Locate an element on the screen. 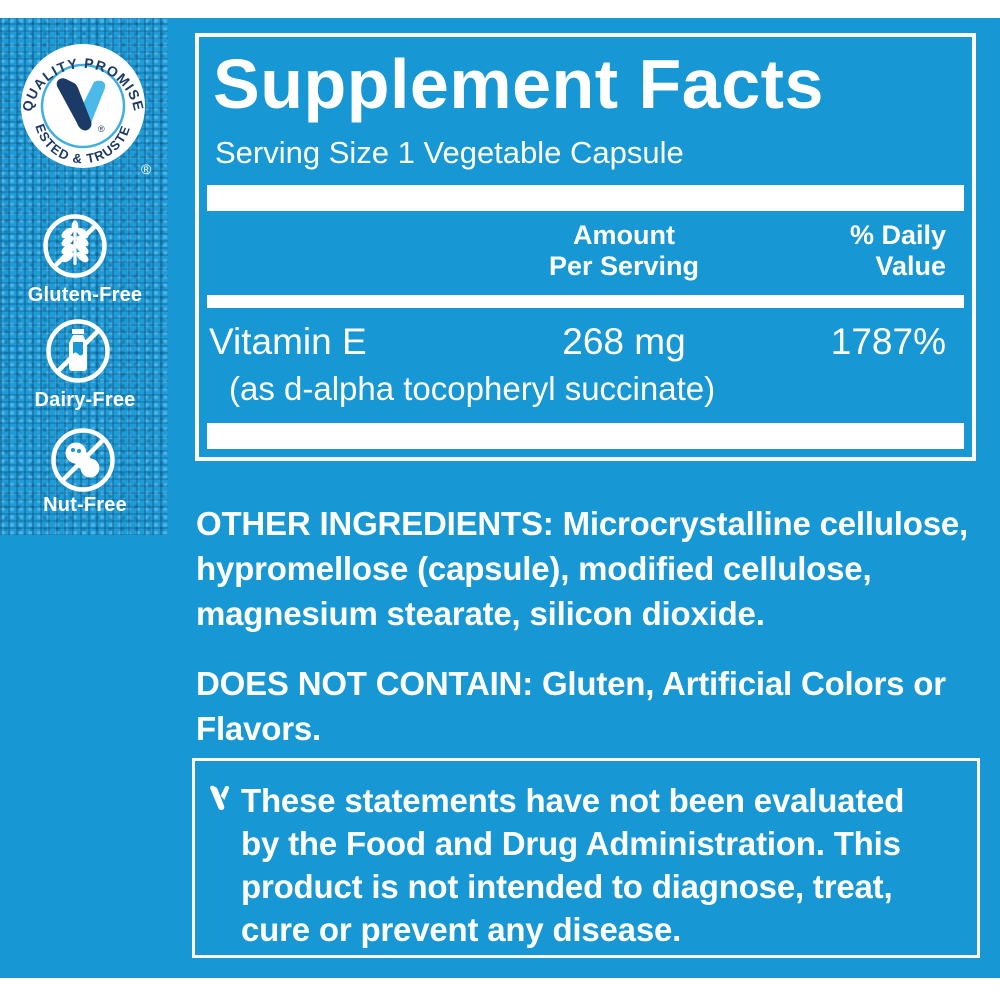 The width and height of the screenshot is (1000, 1000). nutrient-name: Vitamin E is located at coordinates (288, 341).